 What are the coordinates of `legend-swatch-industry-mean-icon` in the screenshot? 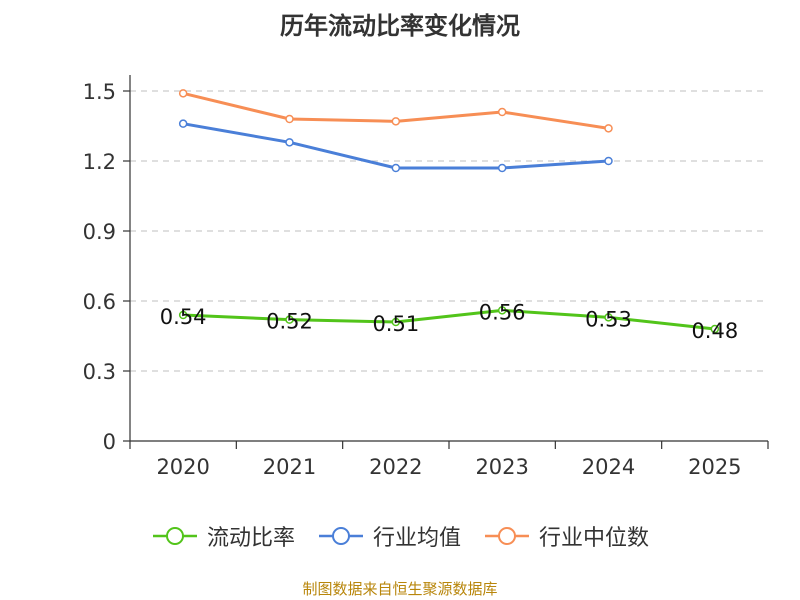 It's located at (340, 536).